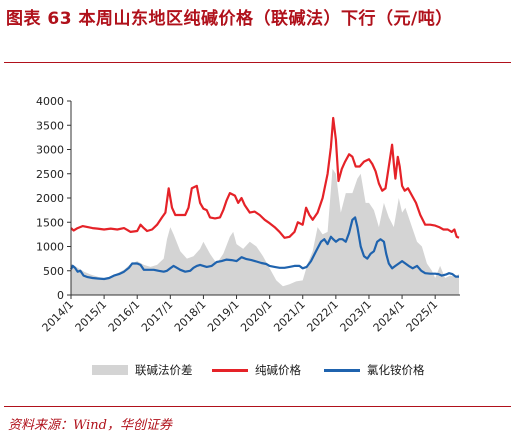 Image resolution: width=515 pixels, height=442 pixels. I want to click on x-tick-label: 2017/1, so click(157, 316).